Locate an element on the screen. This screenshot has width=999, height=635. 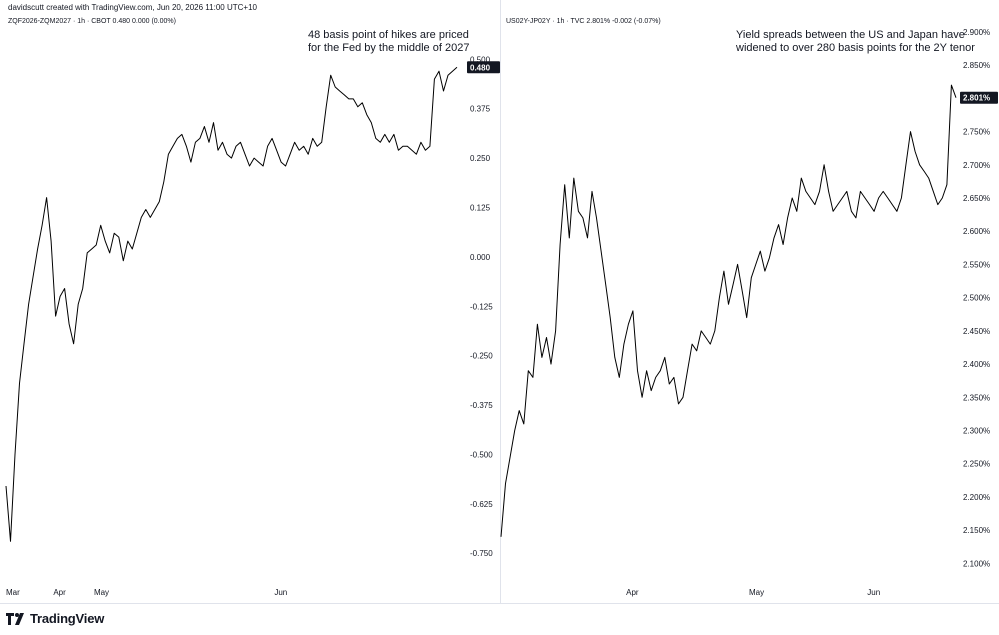
last-value-tag: 0.480 is located at coordinates (483, 67).